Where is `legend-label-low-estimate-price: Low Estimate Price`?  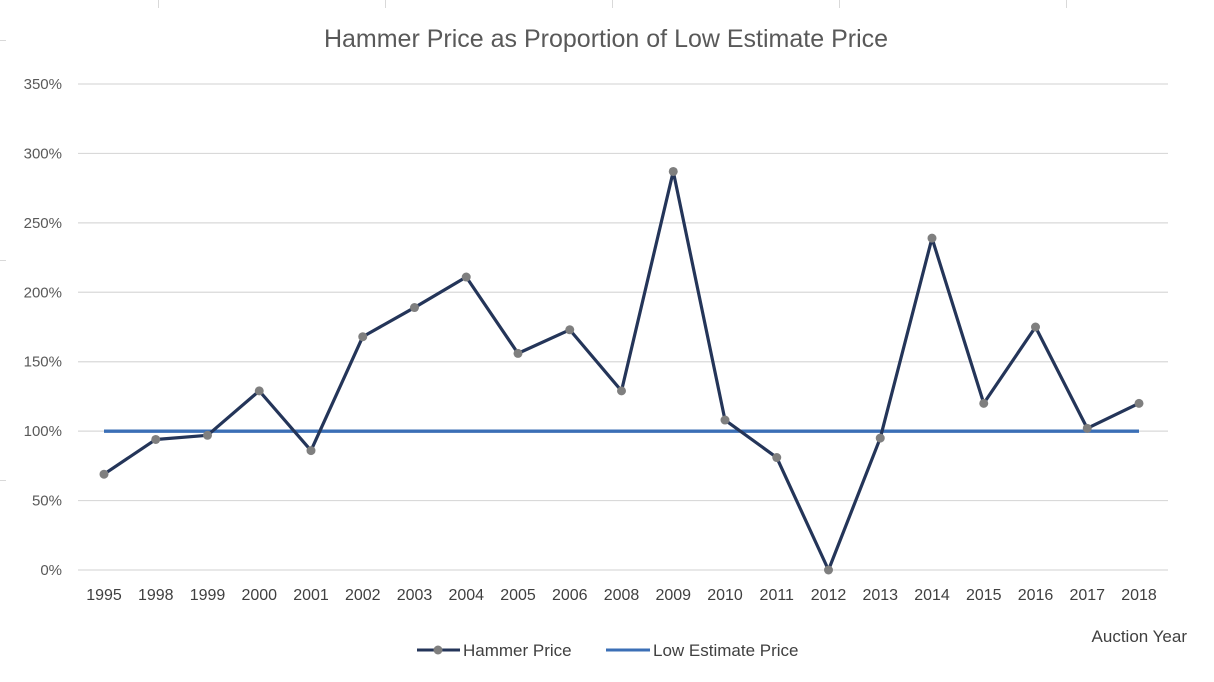 legend-label-low-estimate-price: Low Estimate Price is located at coordinates (726, 650).